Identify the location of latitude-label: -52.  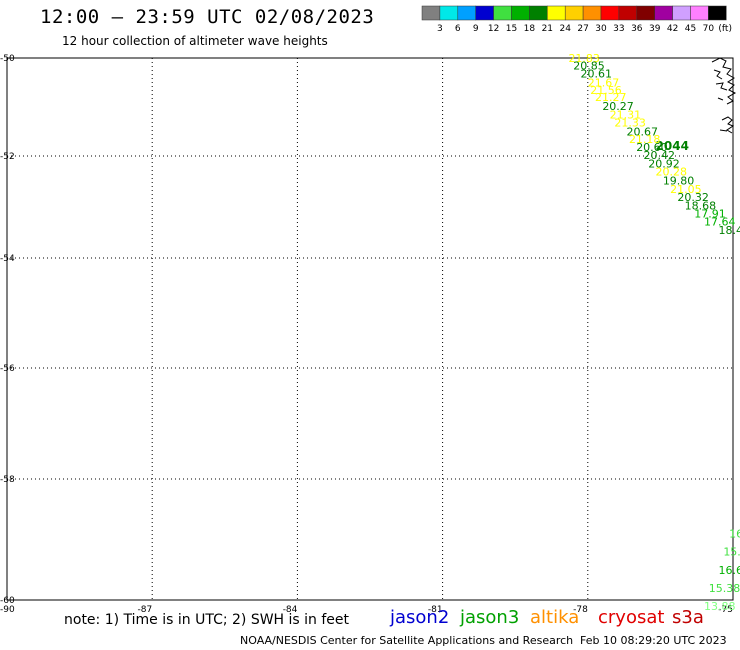
(7, 157).